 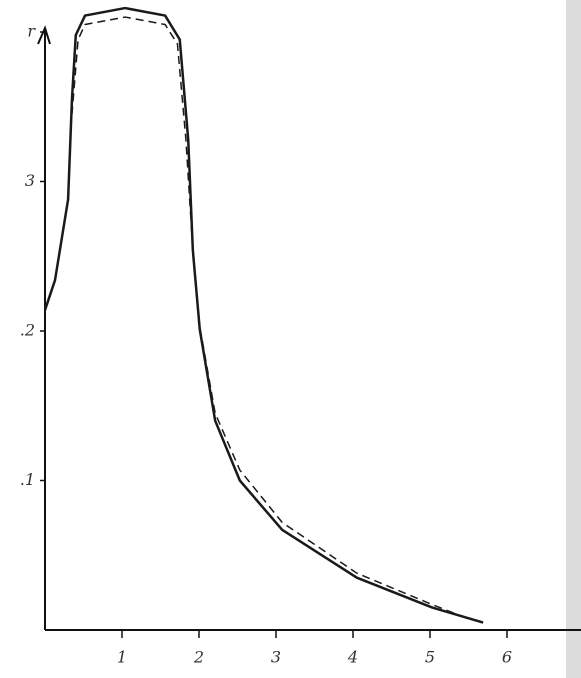 I want to click on x-tick-label: 2, so click(x=198, y=657).